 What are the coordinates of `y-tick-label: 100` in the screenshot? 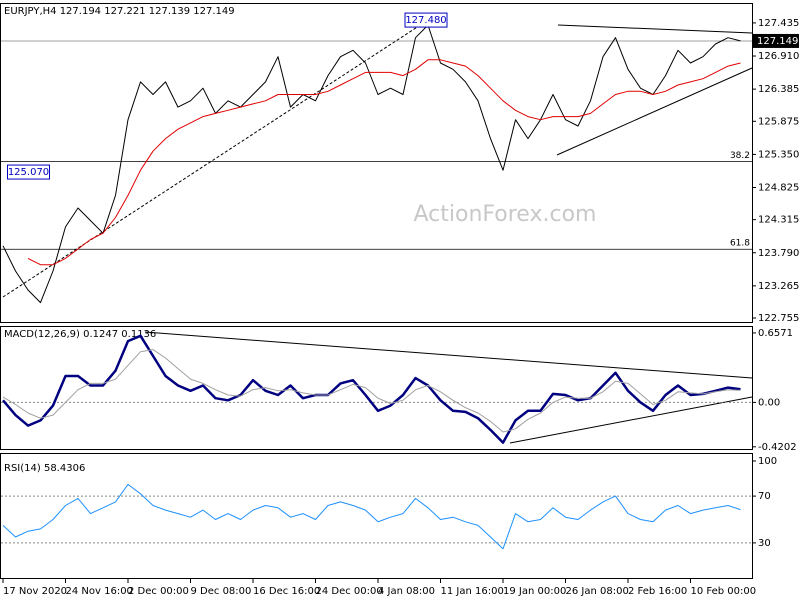 It's located at (767, 461).